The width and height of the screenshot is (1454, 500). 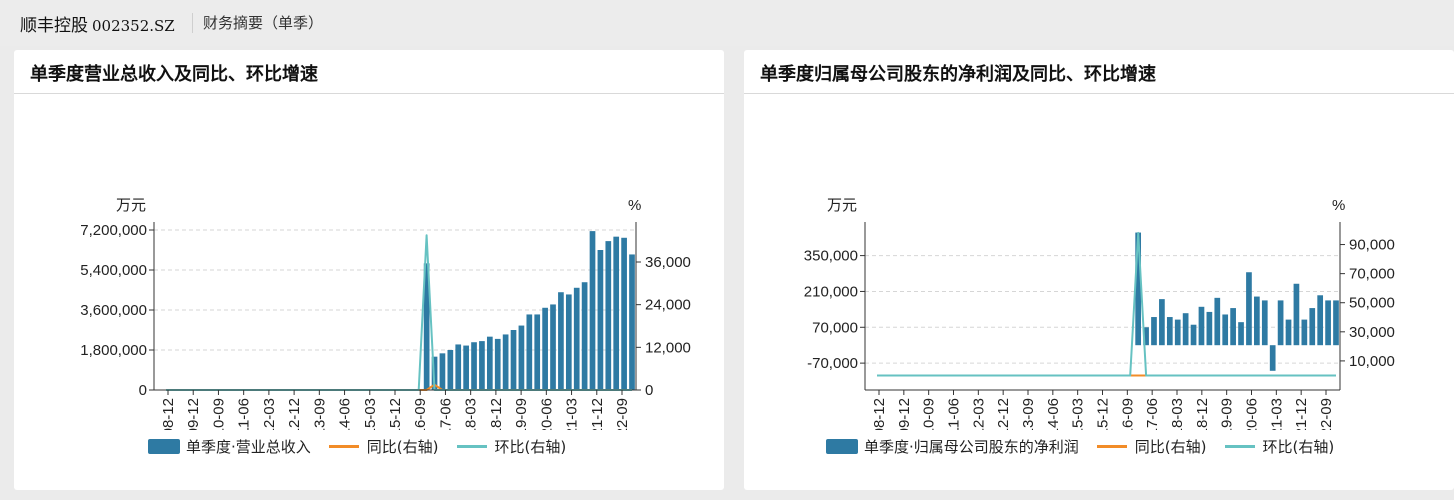 I want to click on x-tick-label: 2017-06, so click(x=445, y=414).